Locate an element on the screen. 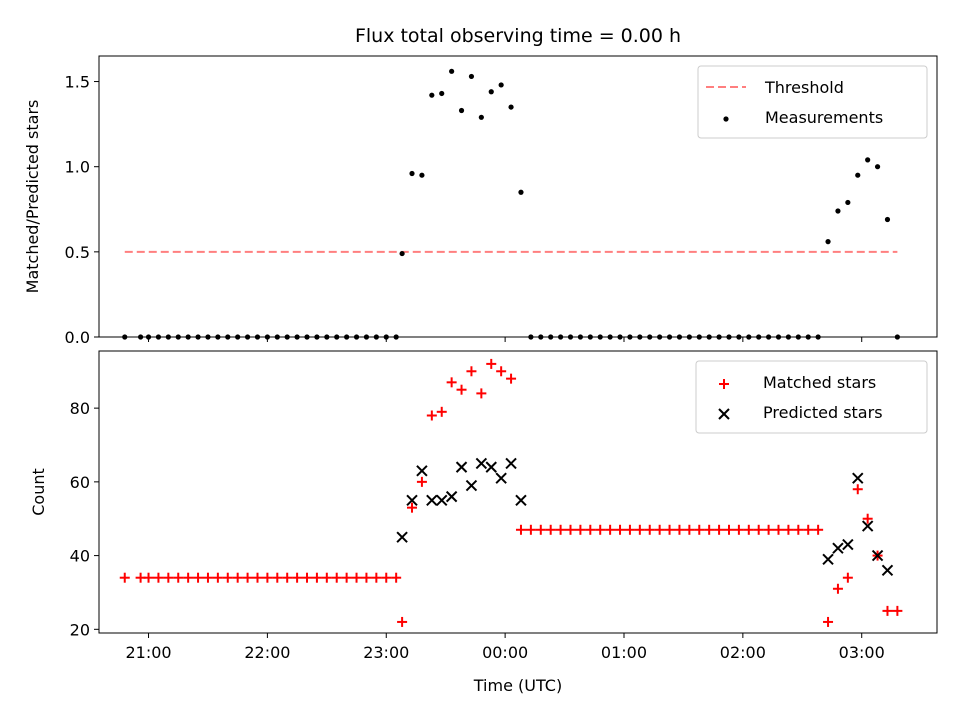 This screenshot has width=960, height=720. bottom-panel-legend: Matched stars Predicted stars is located at coordinates (811, 397).